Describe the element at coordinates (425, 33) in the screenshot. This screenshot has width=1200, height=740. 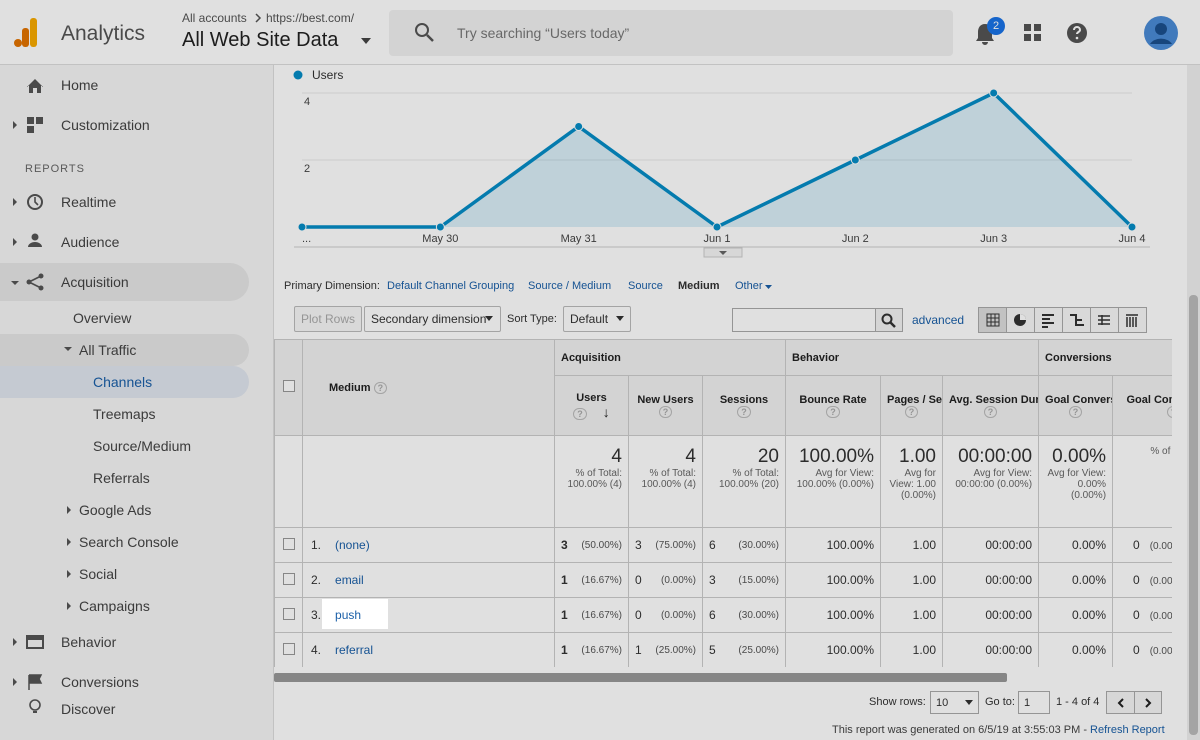
I see `search-icon` at that location.